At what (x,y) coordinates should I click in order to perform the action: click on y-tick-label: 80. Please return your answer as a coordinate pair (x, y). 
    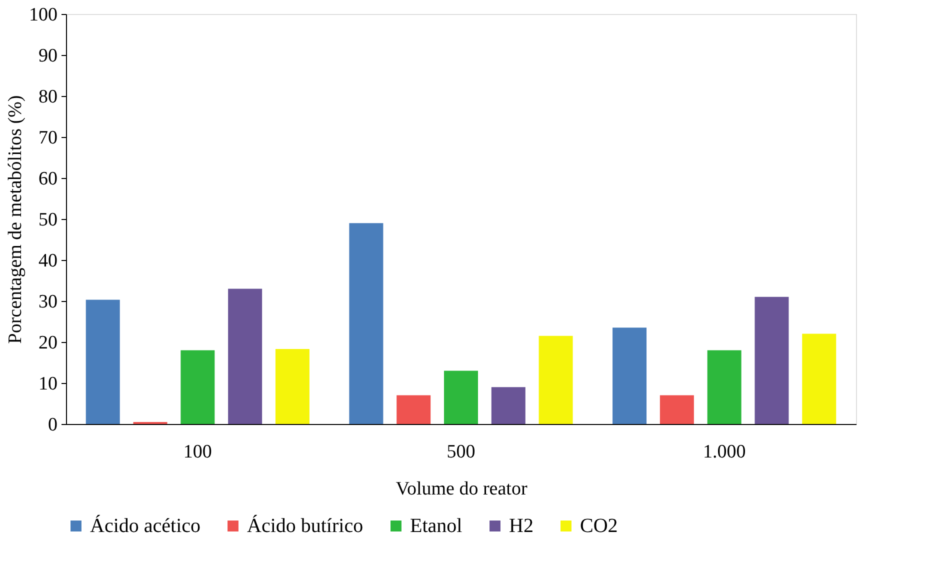
    Looking at the image, I should click on (48, 97).